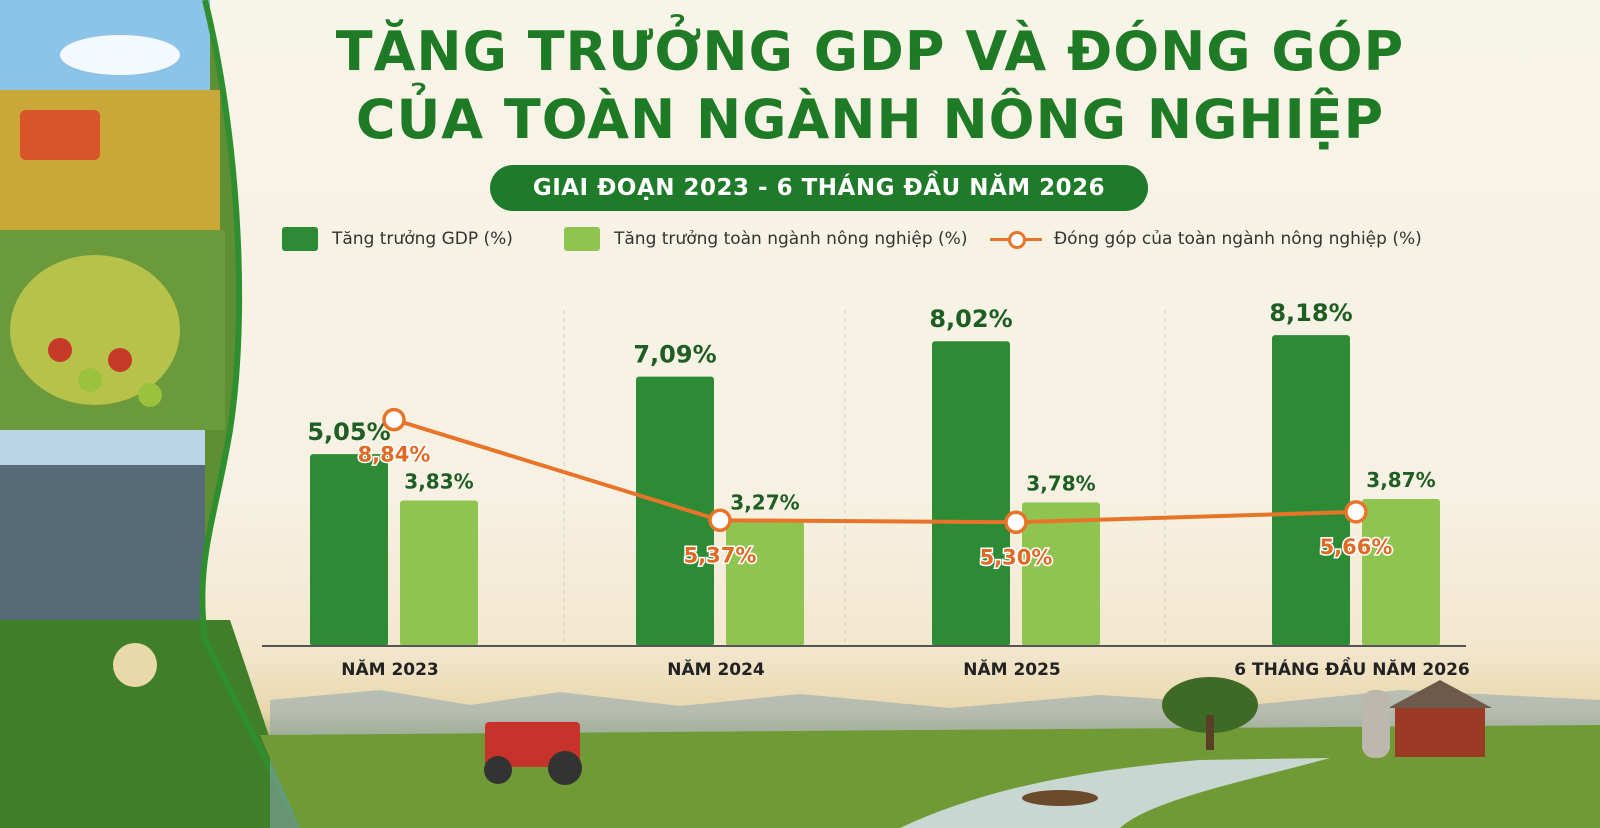 The width and height of the screenshot is (1600, 828). What do you see at coordinates (1376, 724) in the screenshot?
I see `silo` at bounding box center [1376, 724].